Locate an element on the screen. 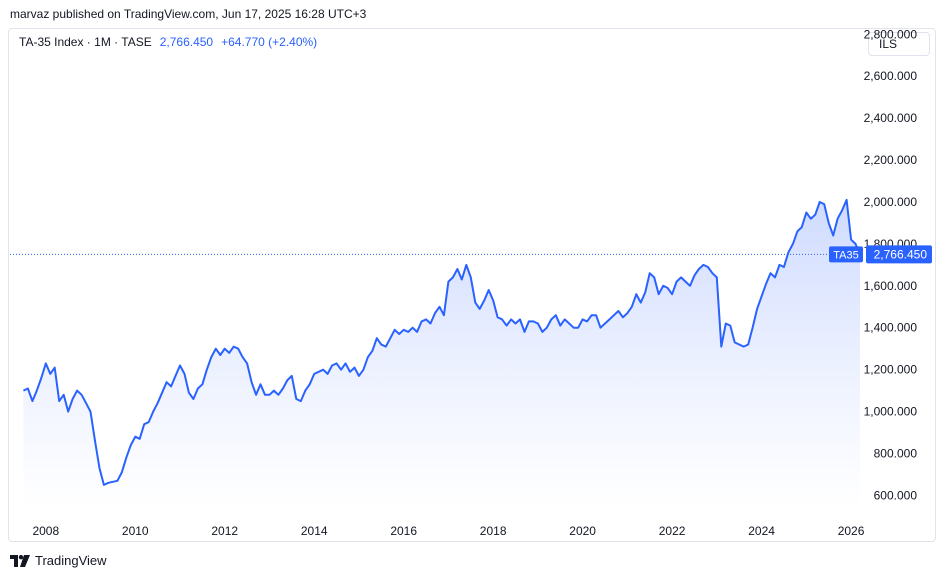  y-tick-label: 1,200.000 is located at coordinates (891, 370).